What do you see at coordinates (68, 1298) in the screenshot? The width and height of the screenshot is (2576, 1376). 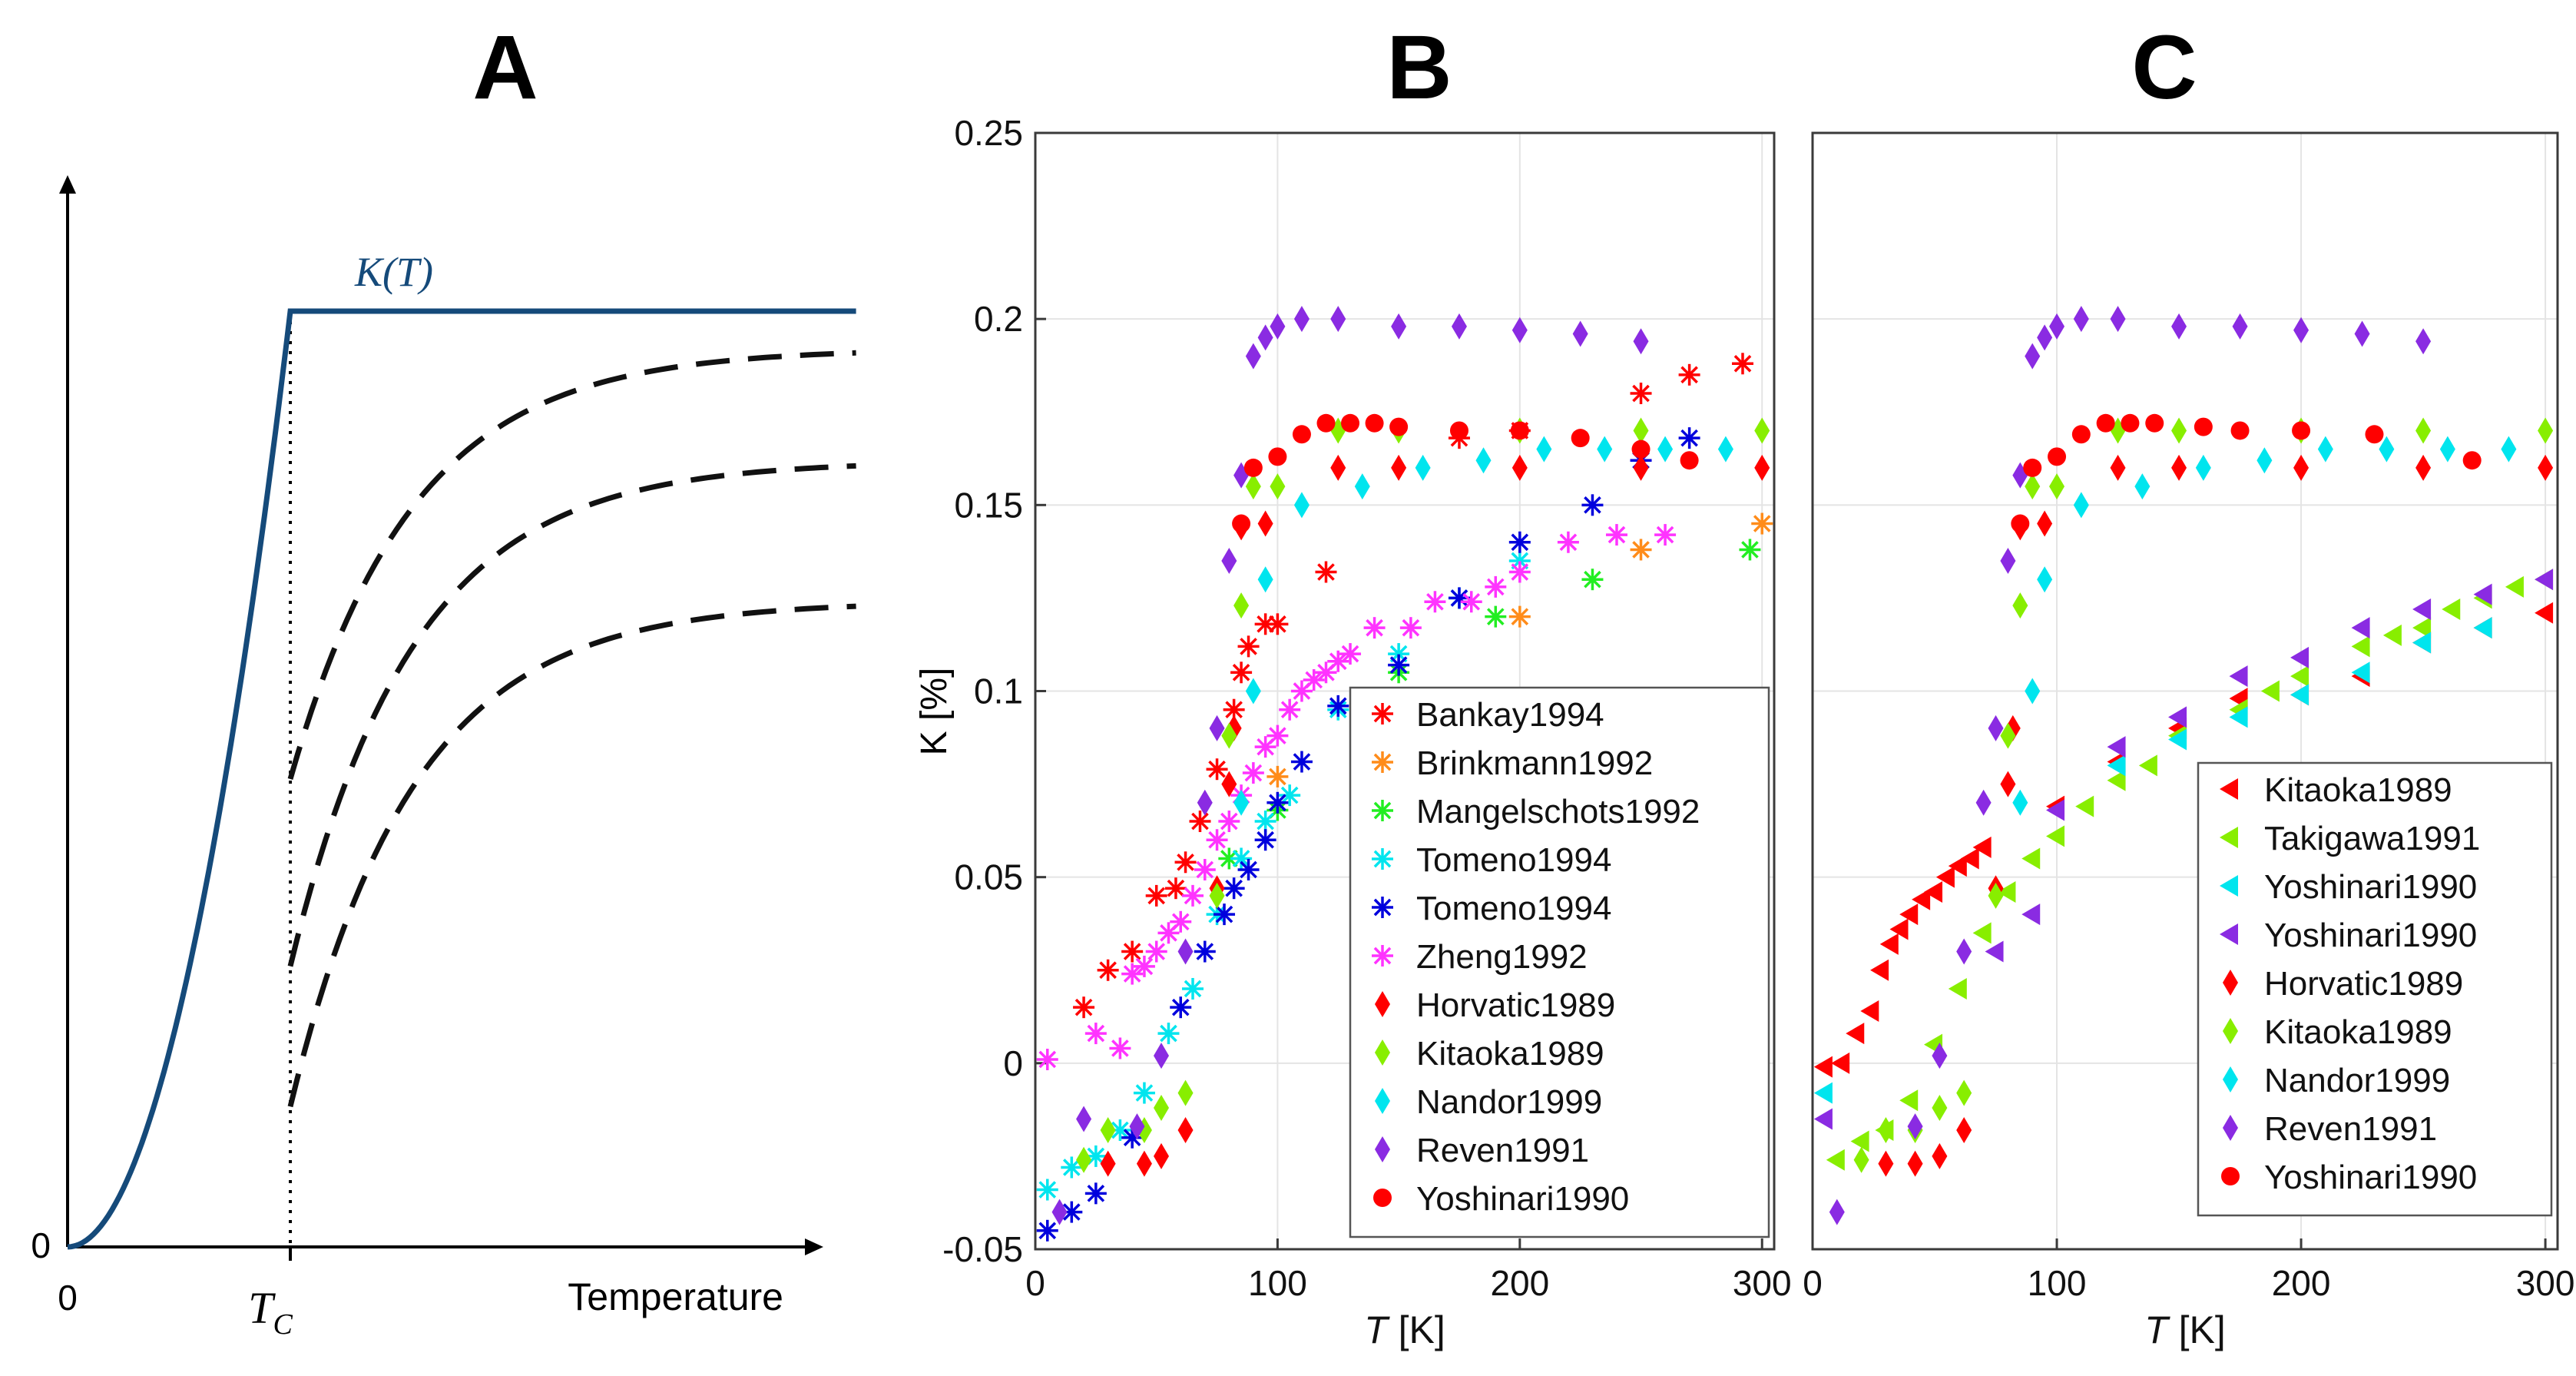 I see `panel-a-x-tick-0: 0` at bounding box center [68, 1298].